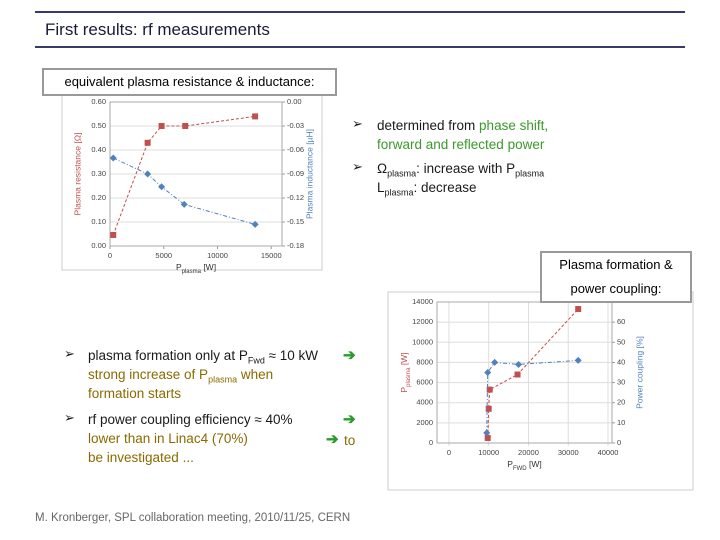 This screenshot has height=540, width=720. I want to click on bullet-line: strong increase of Pplasma when, so click(180, 377).